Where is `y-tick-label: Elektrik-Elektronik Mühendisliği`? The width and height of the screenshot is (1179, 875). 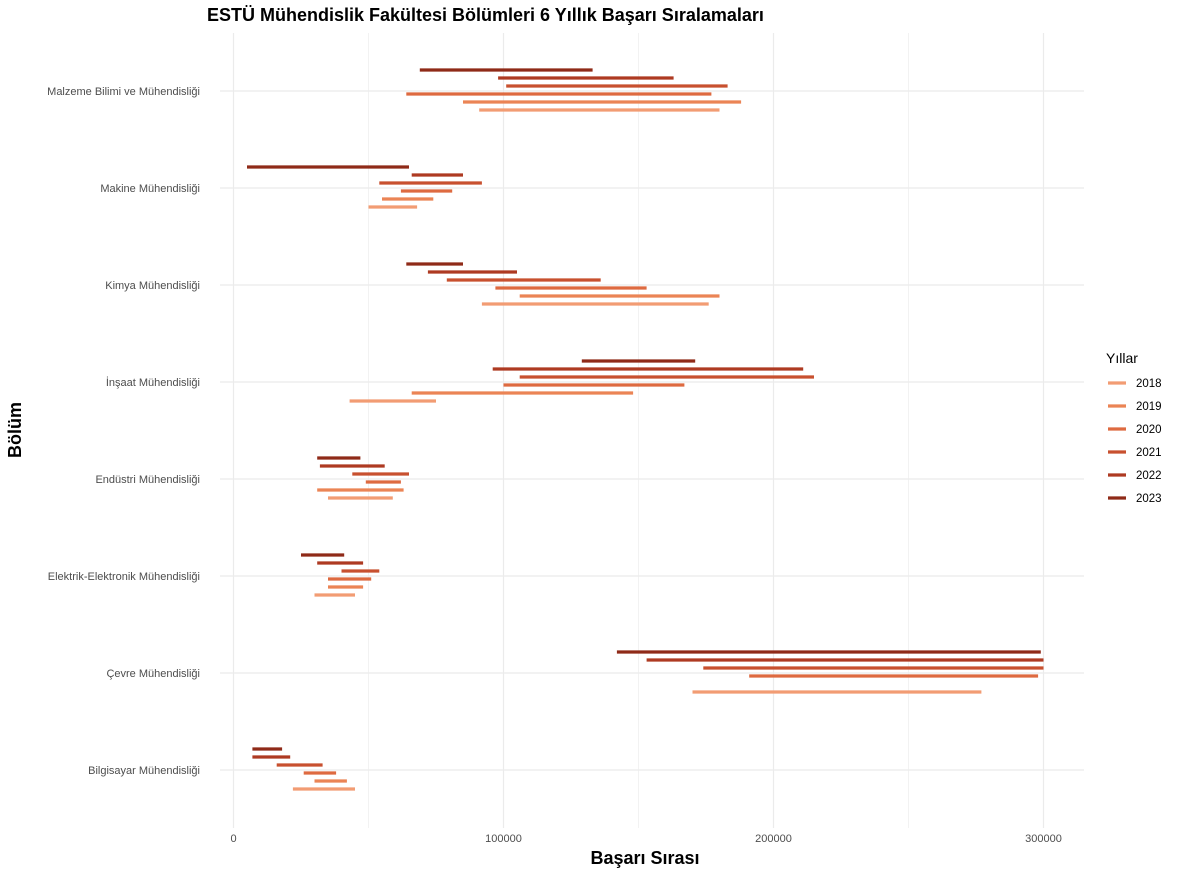 y-tick-label: Elektrik-Elektronik Mühendisliği is located at coordinates (124, 577).